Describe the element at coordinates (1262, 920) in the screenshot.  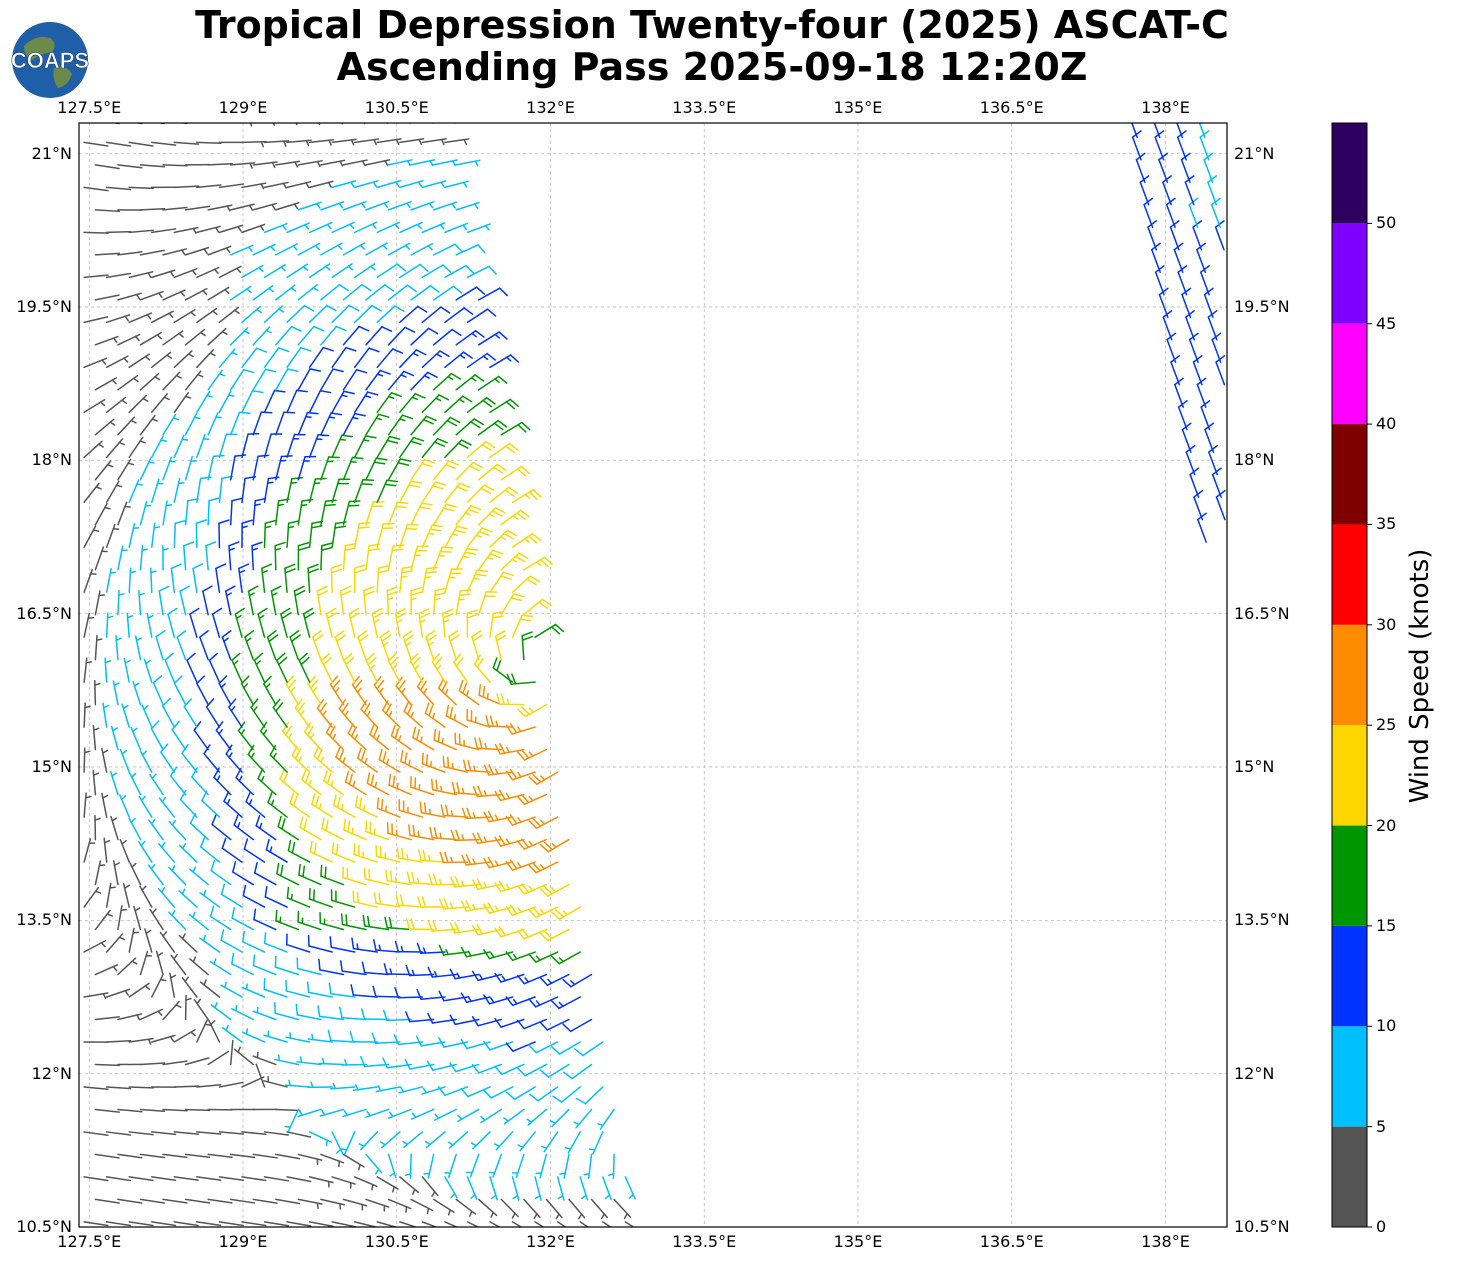
I see `lat-tick-label-right: 13.5°N` at that location.